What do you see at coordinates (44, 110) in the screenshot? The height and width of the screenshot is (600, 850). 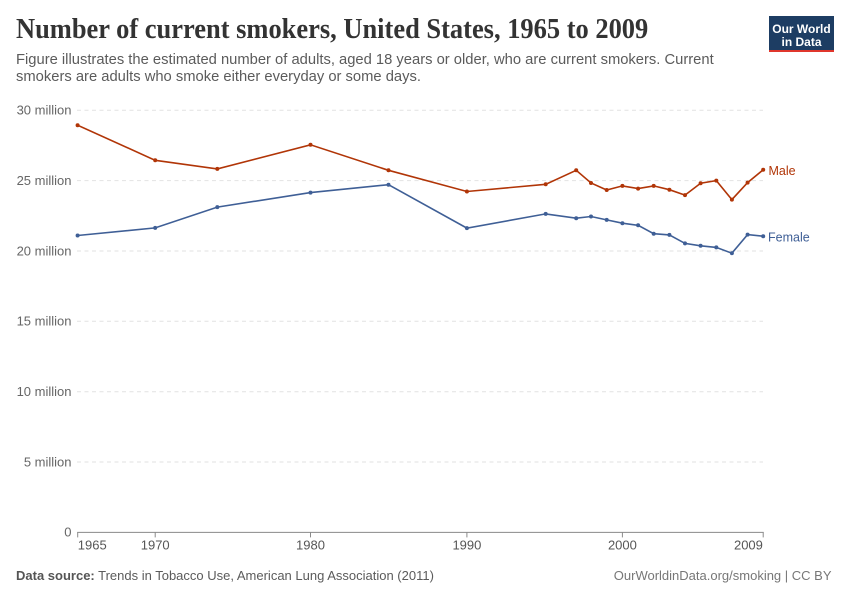 I see `svg-text: 30 million` at bounding box center [44, 110].